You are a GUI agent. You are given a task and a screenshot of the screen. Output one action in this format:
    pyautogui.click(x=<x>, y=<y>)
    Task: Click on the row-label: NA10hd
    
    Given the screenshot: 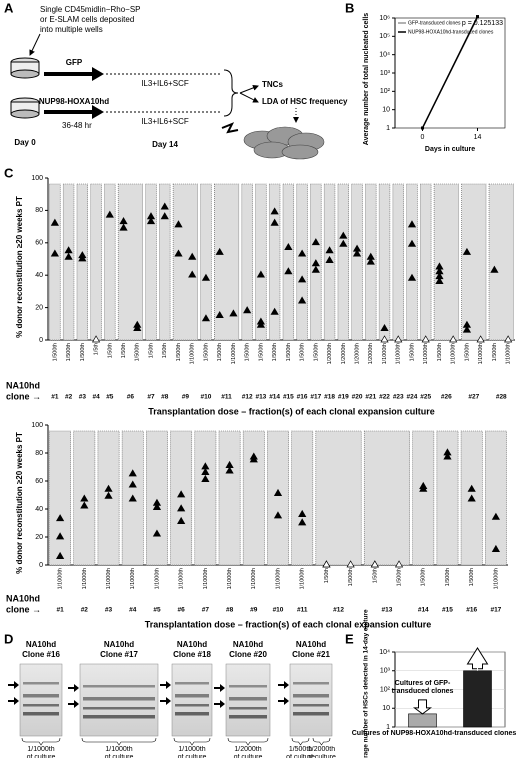 What is the action you would take?
    pyautogui.click(x=23, y=598)
    